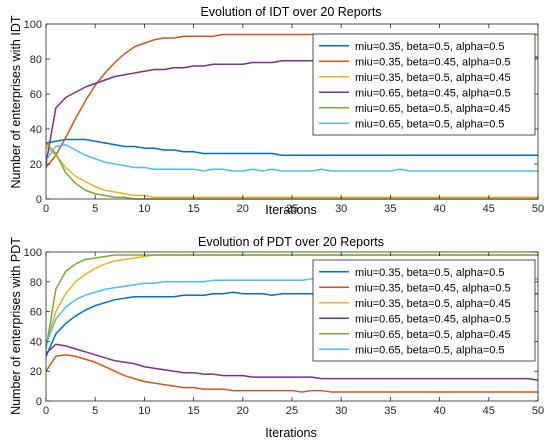 The height and width of the screenshot is (444, 550). Describe the element at coordinates (16, 326) in the screenshot. I see `y-axis-label: Number of enterprises with PDT` at that location.